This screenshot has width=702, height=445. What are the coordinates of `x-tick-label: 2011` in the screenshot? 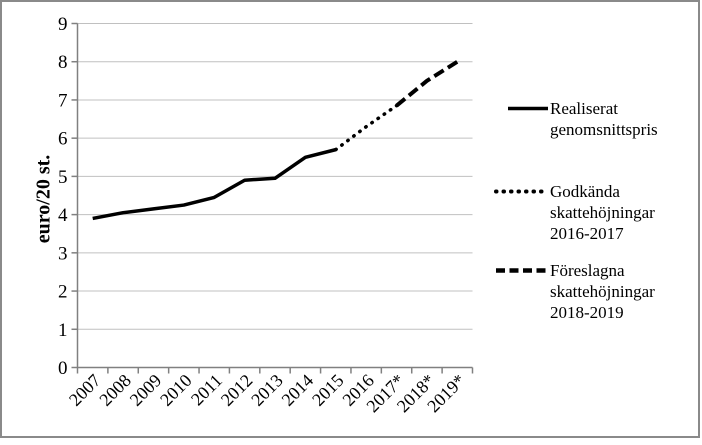 It's located at (206, 389).